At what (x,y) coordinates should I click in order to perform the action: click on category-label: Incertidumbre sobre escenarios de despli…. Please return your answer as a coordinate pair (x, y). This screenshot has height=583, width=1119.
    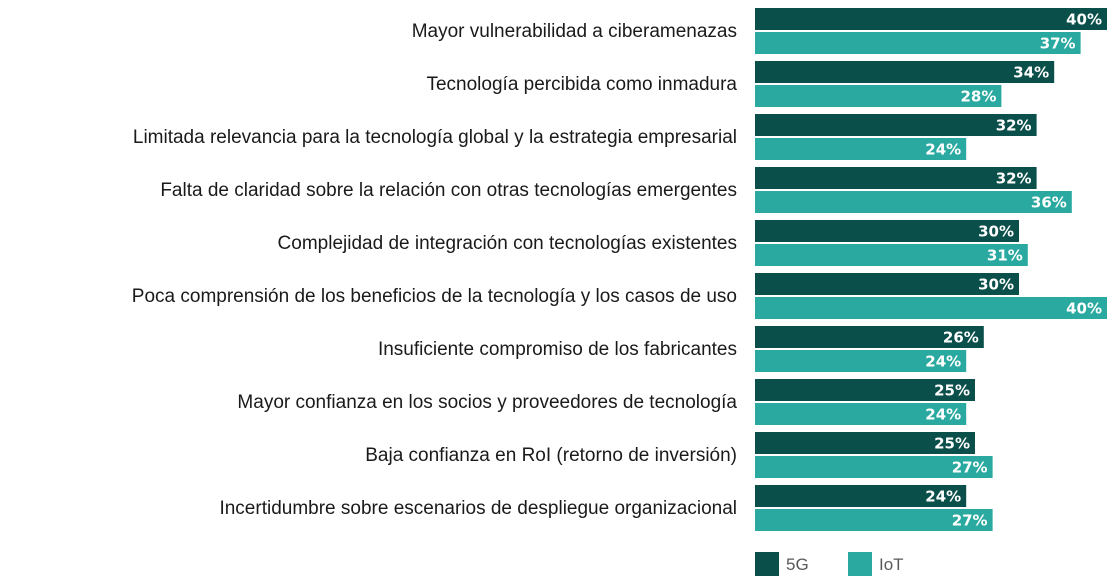
    Looking at the image, I should click on (478, 508).